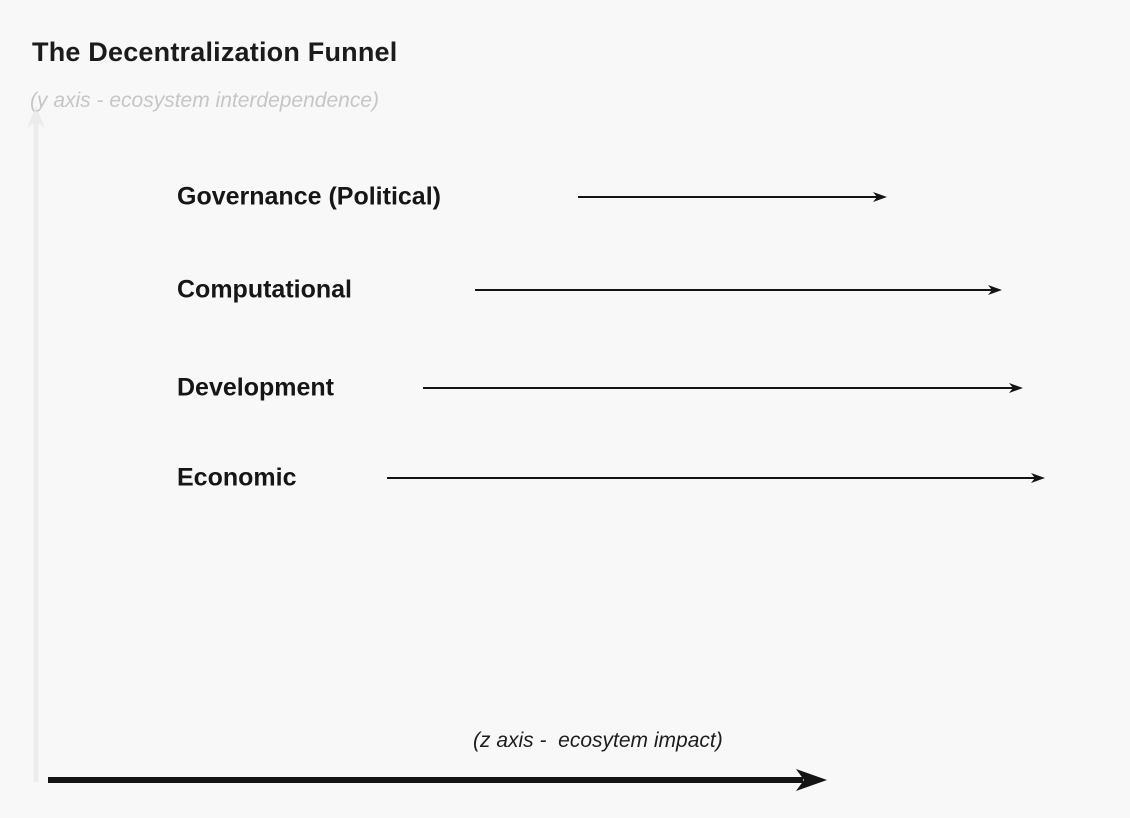  Describe the element at coordinates (1016, 388) in the screenshot. I see `row-arrowhead-icon-development` at that location.